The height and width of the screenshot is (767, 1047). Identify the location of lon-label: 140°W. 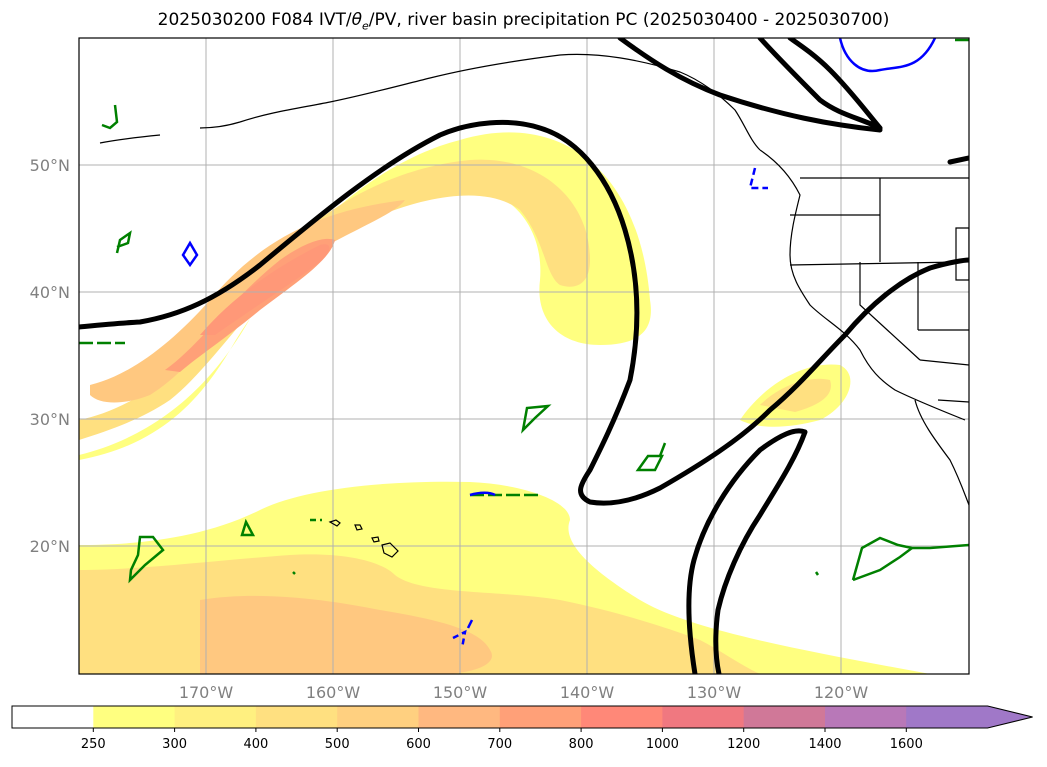
(587, 692).